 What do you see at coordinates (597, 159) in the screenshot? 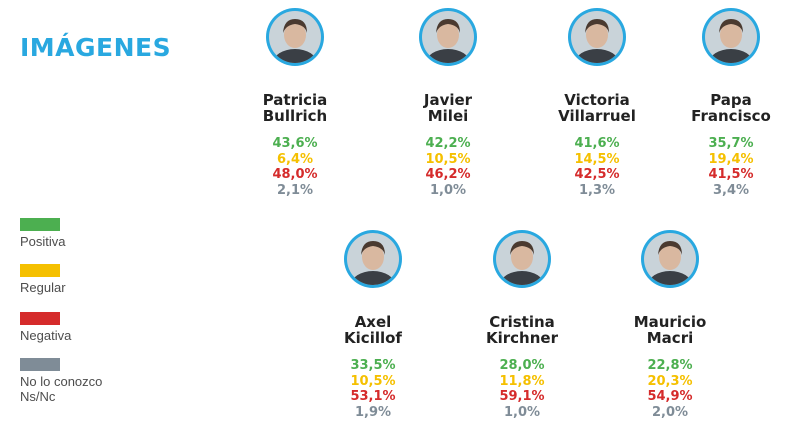
I see `value-regular: 14,5%` at bounding box center [597, 159].